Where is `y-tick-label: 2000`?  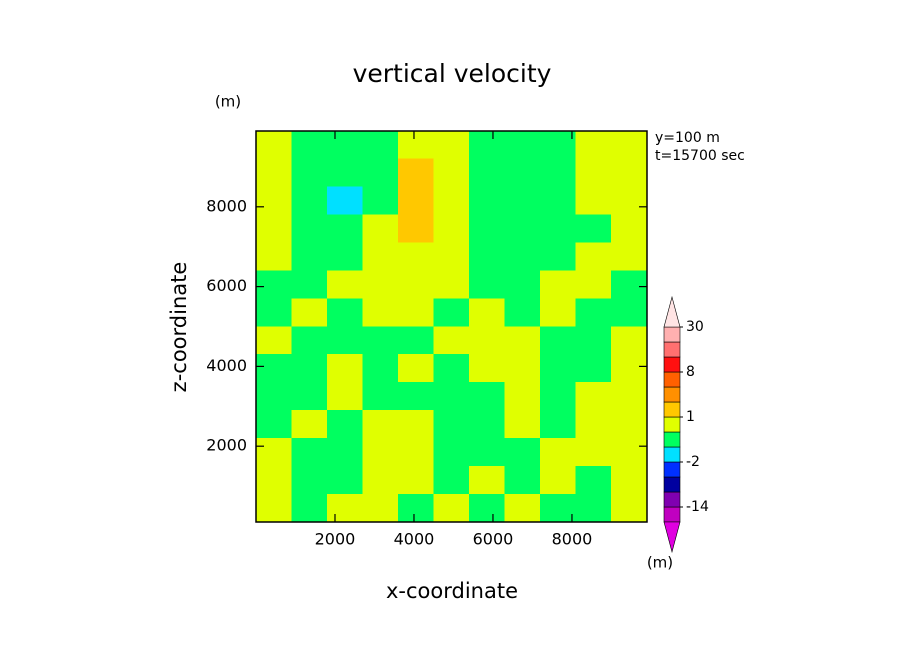
y-tick-label: 2000 is located at coordinates (226, 445).